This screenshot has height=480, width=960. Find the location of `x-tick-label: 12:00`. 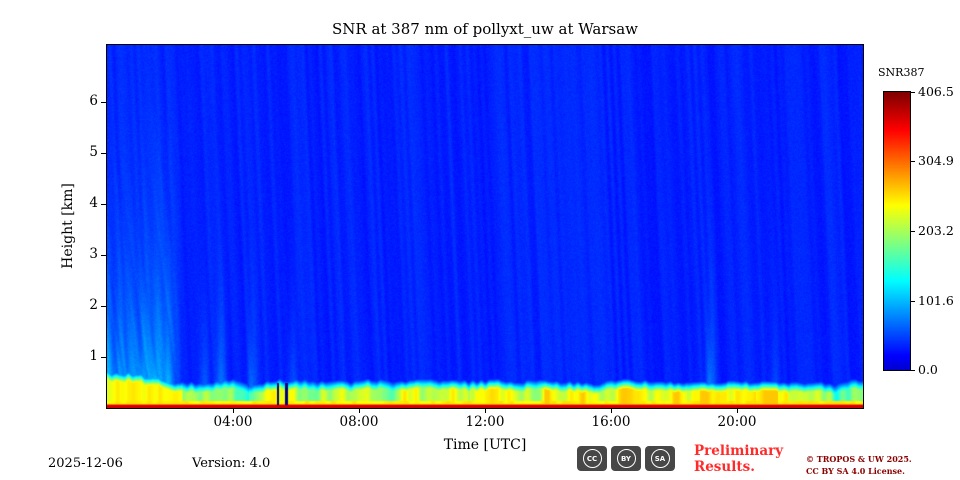

x-tick-label: 12:00 is located at coordinates (485, 422).